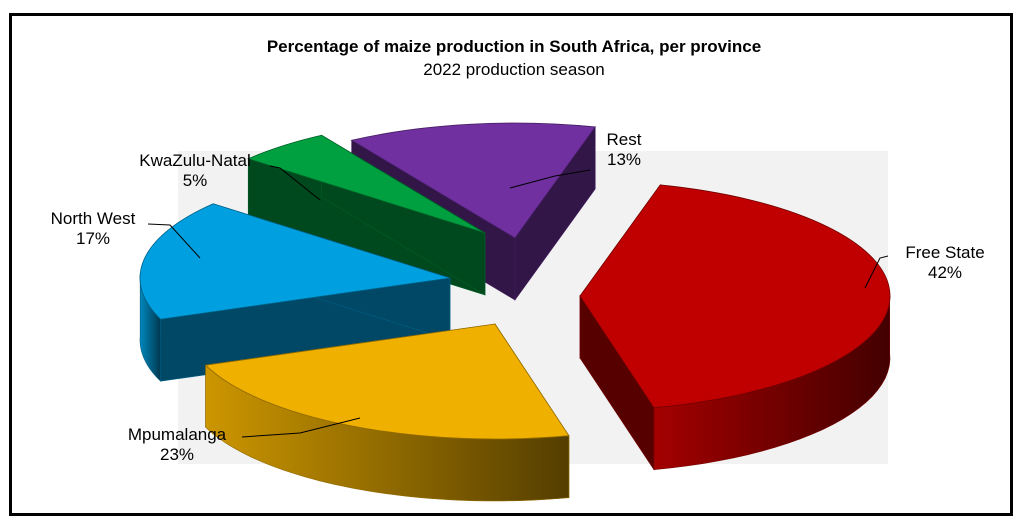 This screenshot has height=522, width=1028. I want to click on leader-free-state, so click(876, 272).